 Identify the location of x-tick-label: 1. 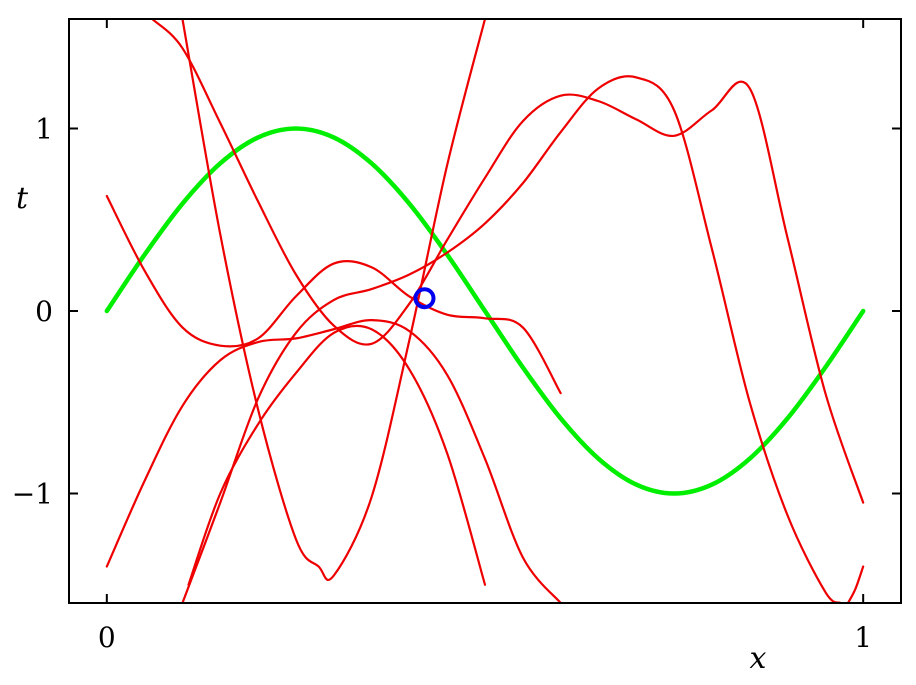
(863, 637).